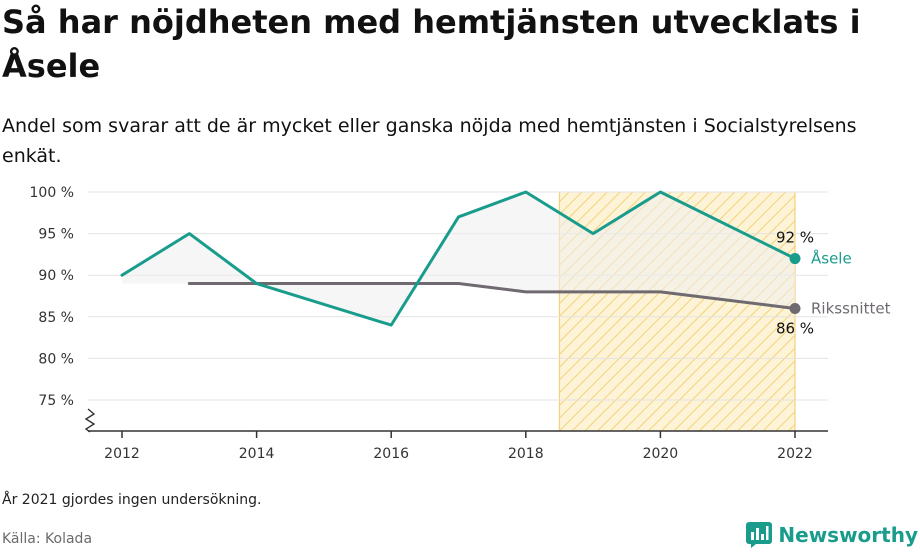 Image resolution: width=920 pixels, height=552 pixels. What do you see at coordinates (47, 539) in the screenshot?
I see `source-credit: Källa: Kolada` at bounding box center [47, 539].